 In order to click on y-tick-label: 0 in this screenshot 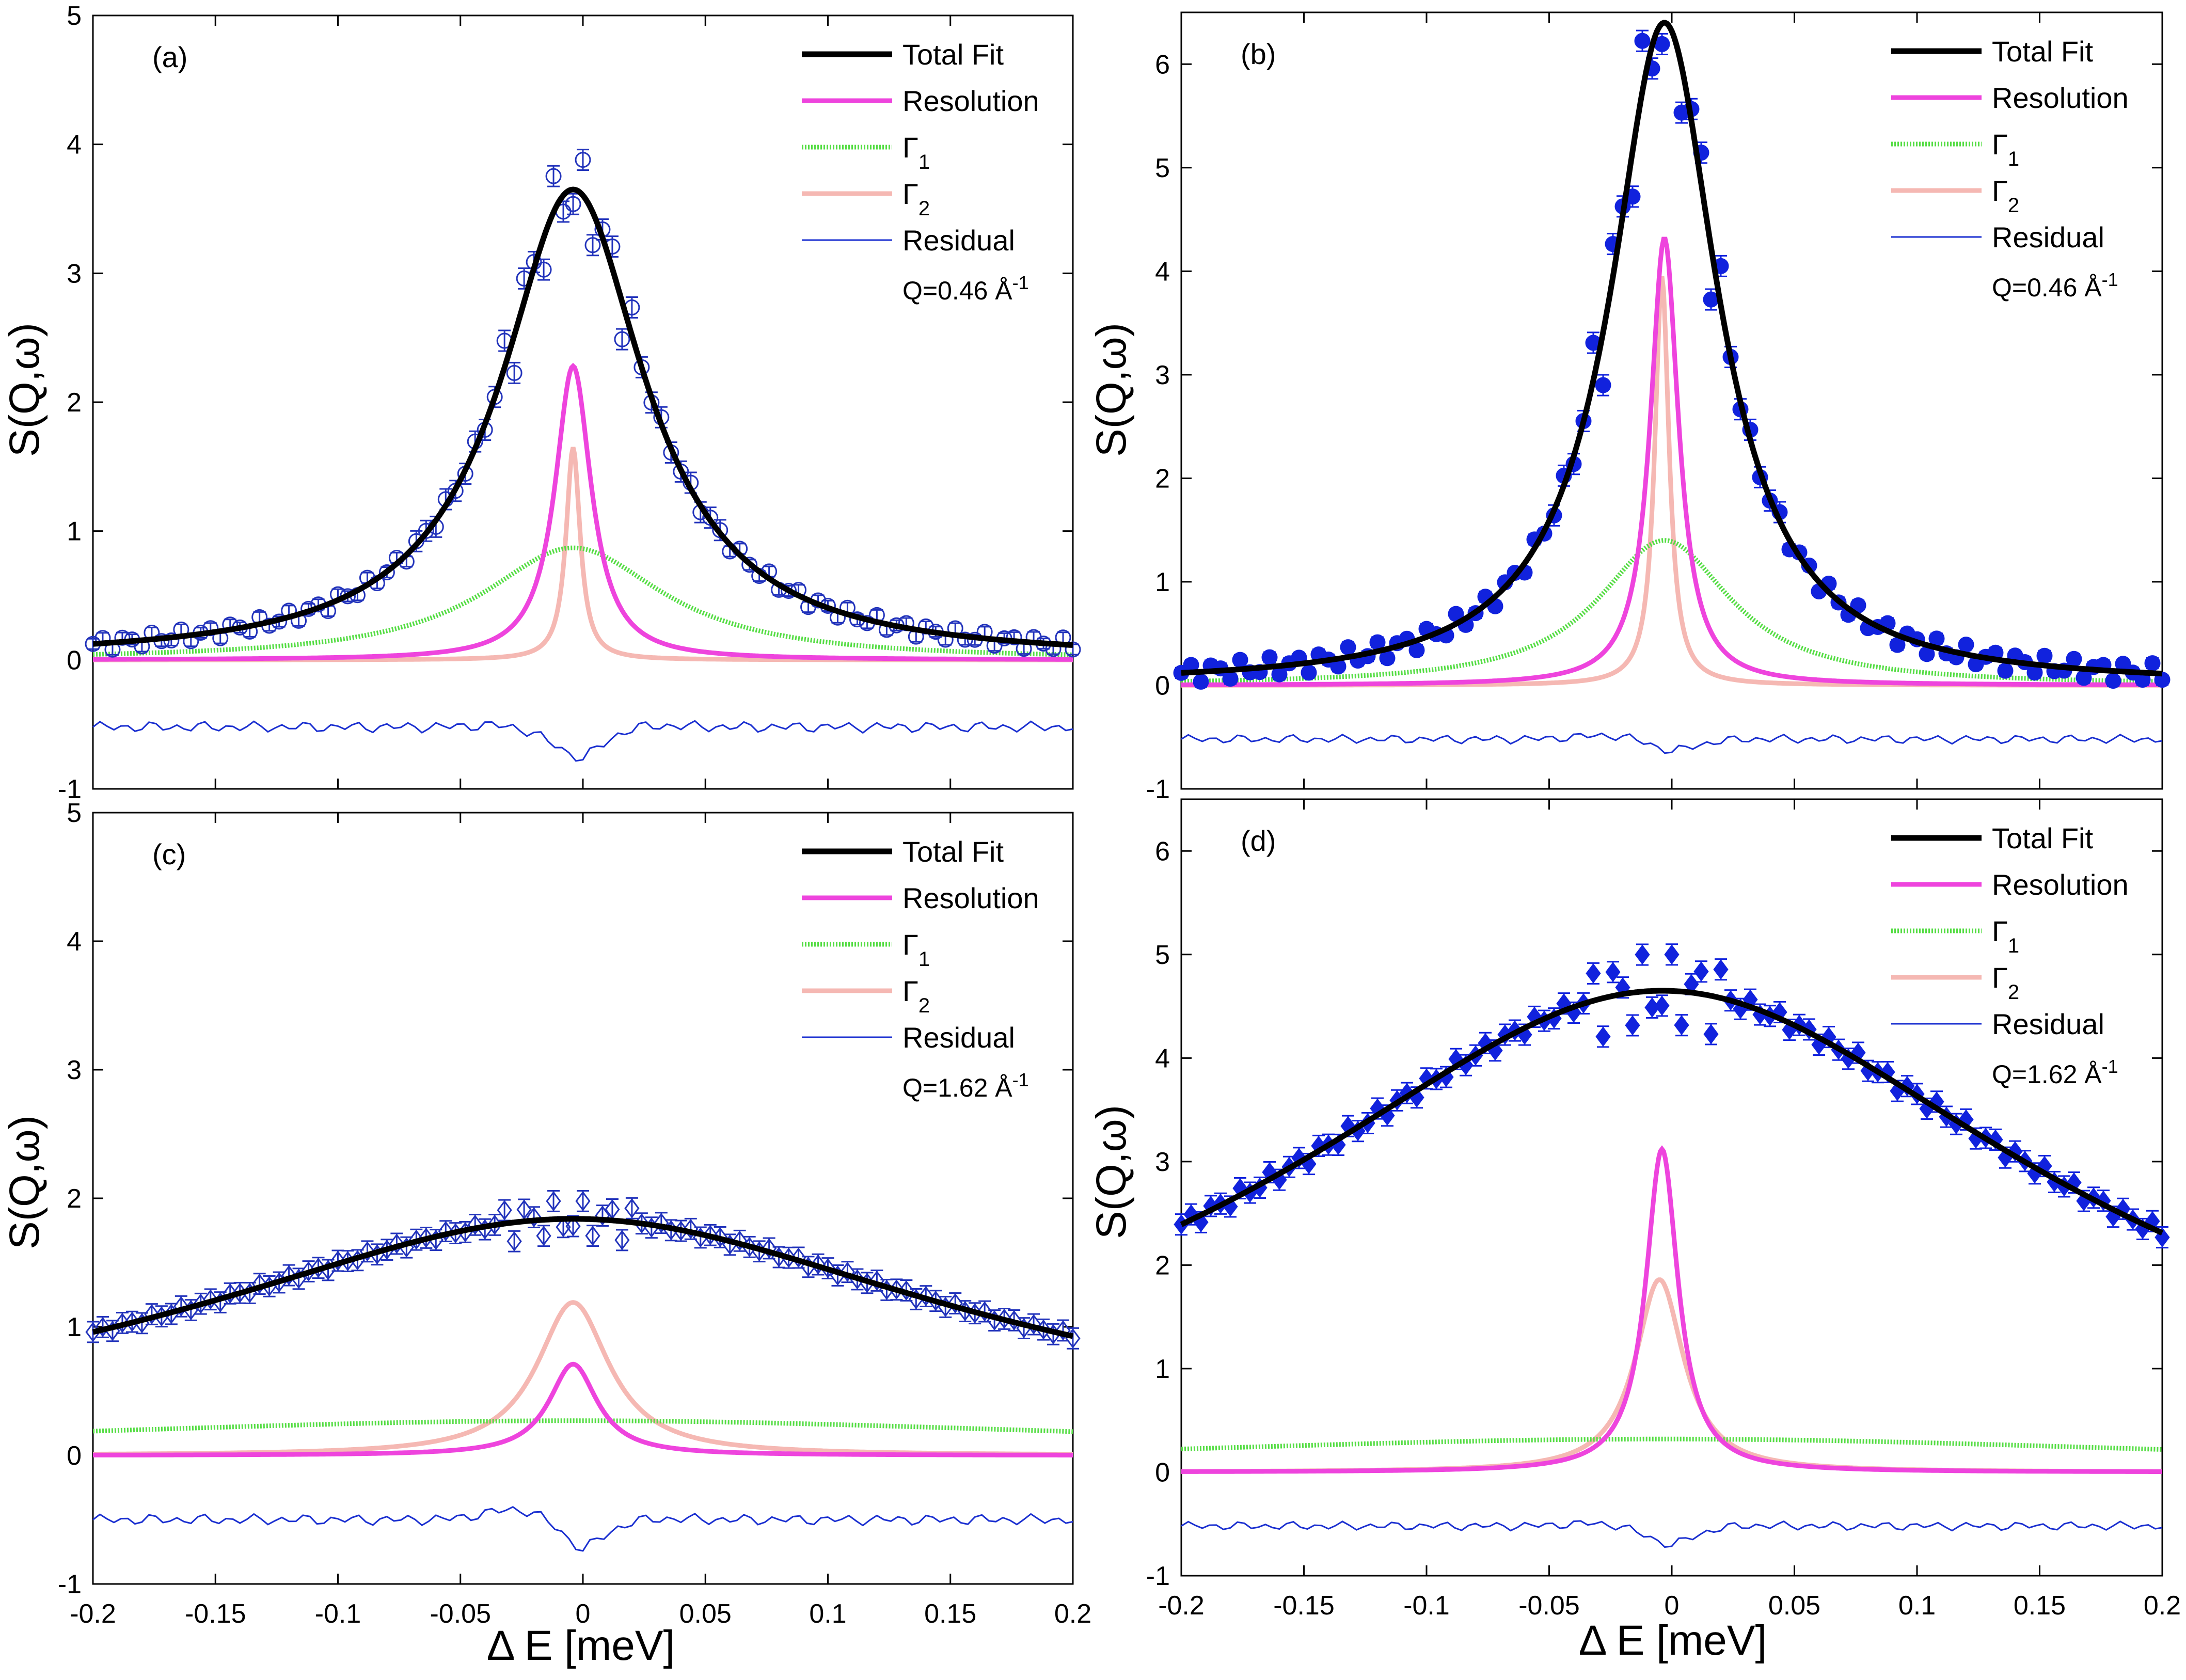, I will do `click(74, 1456)`.